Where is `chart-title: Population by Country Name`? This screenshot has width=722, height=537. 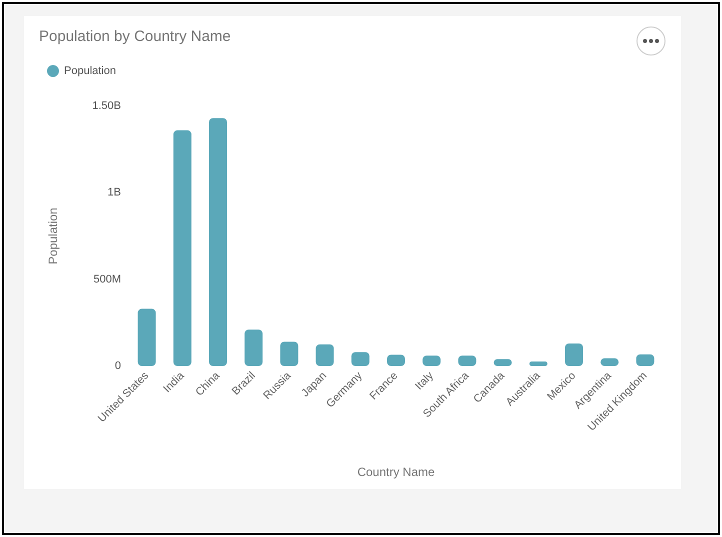 chart-title: Population by Country Name is located at coordinates (135, 36).